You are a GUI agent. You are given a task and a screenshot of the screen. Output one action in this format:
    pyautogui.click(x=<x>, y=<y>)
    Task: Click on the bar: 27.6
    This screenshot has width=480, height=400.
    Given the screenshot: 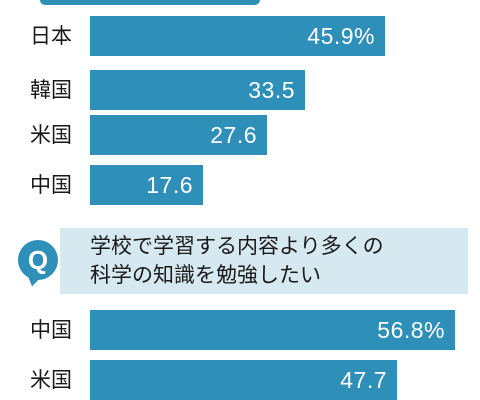 What is the action you would take?
    pyautogui.click(x=178, y=135)
    